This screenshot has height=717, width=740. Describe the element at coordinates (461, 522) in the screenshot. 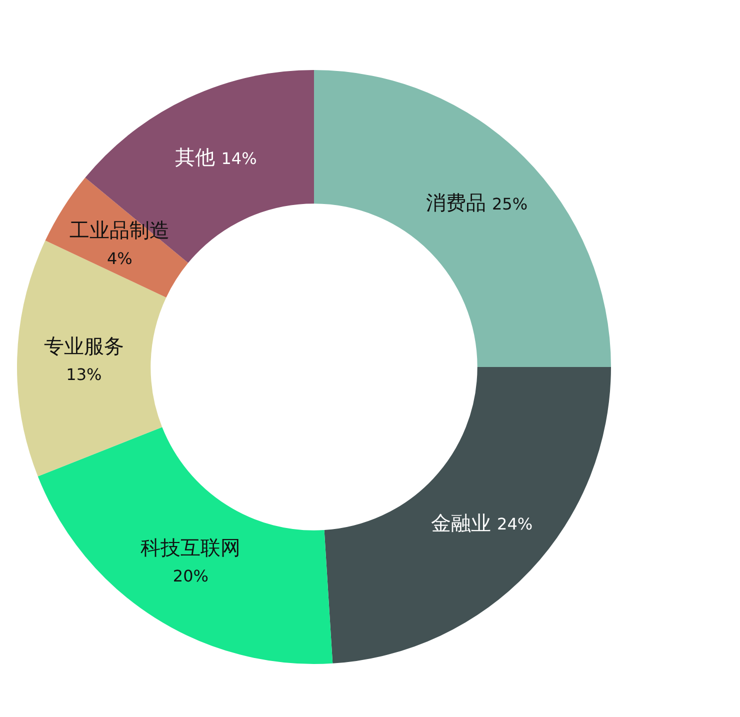

I see `slice-label: 金融业` at that location.